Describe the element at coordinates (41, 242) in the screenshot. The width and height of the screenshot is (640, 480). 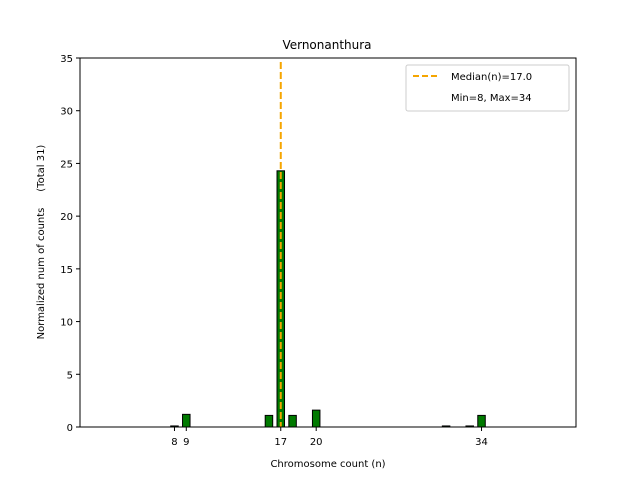
I see `y-axis-label: Normalized num of counts (Total 31)` at that location.